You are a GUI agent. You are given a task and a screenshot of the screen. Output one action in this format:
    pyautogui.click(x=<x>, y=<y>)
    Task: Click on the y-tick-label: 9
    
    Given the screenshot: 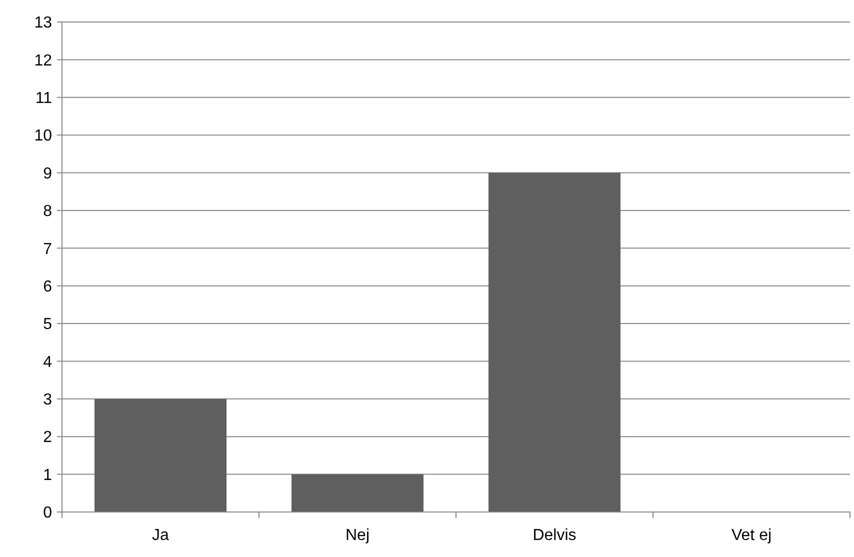 What is the action you would take?
    pyautogui.click(x=47, y=173)
    